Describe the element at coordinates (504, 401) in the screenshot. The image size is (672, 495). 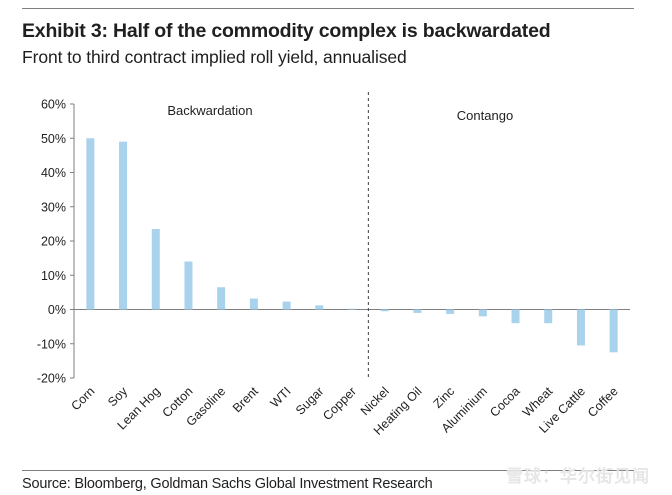
I see `x-tick-label: Cocoa` at that location.